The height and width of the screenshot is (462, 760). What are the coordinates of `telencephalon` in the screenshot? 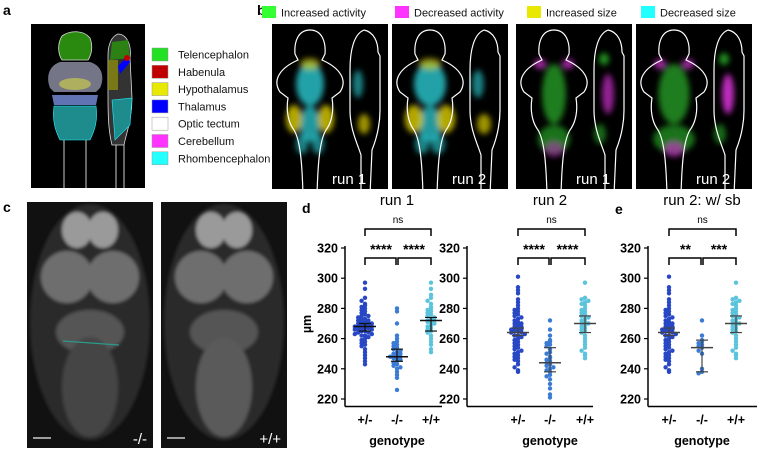 It's located at (237, 230).